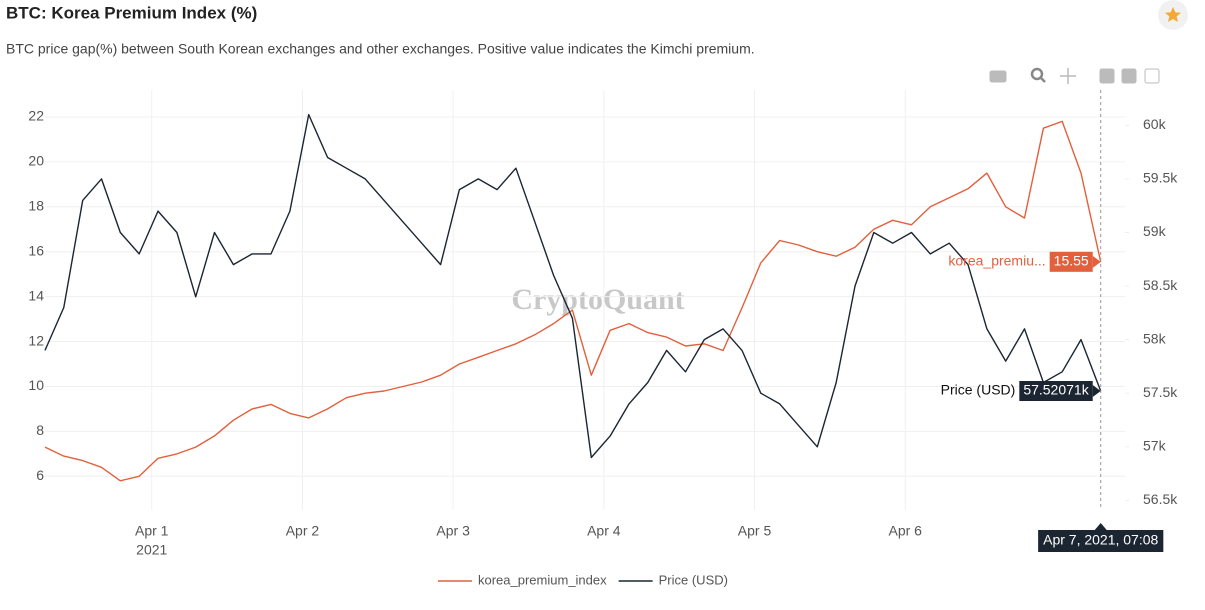  Describe the element at coordinates (36, 116) in the screenshot. I see `y-tick-label: 22` at that location.